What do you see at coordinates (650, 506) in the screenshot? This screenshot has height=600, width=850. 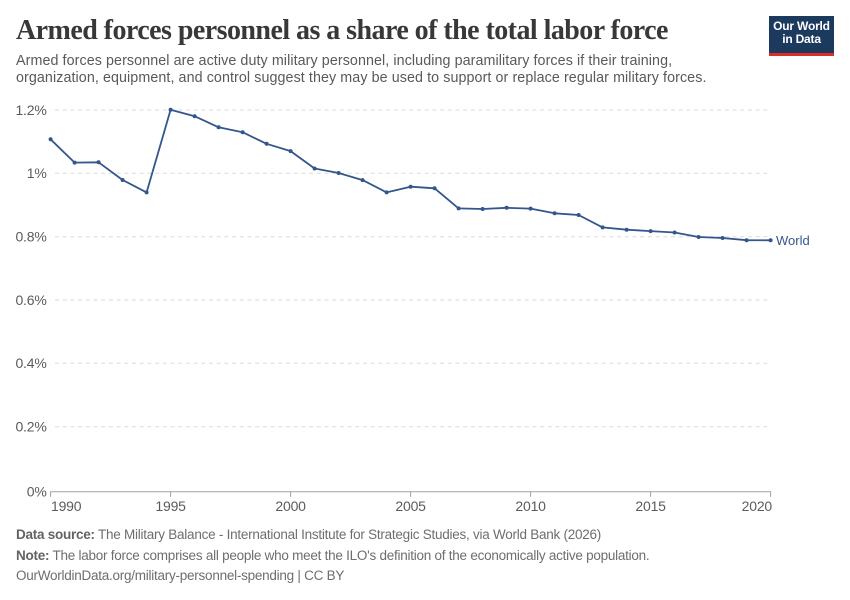 I see `svg-text: 2015` at bounding box center [650, 506].